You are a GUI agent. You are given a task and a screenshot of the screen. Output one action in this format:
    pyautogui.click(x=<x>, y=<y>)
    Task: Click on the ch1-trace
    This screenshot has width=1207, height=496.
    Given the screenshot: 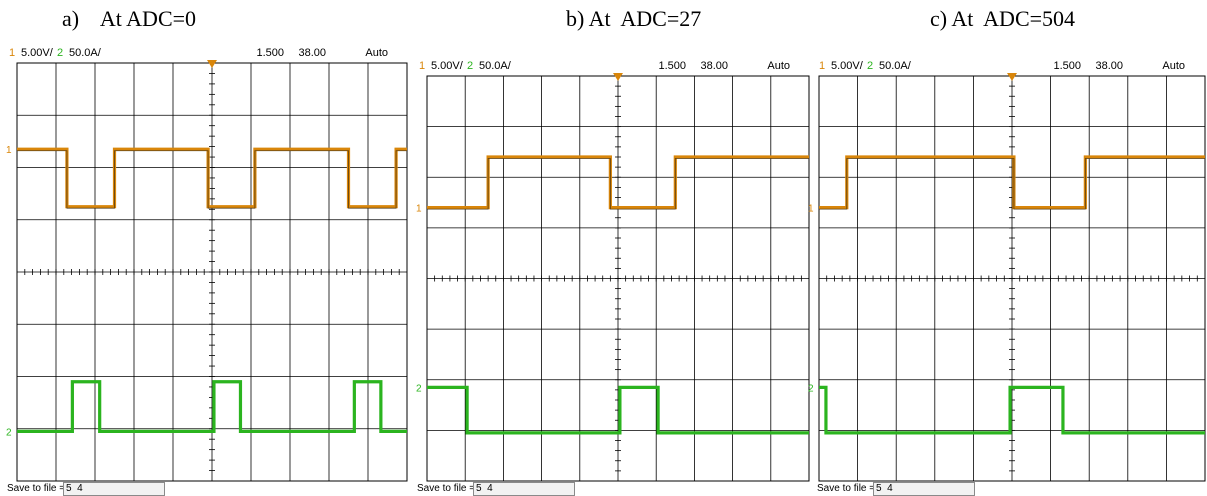 What is the action you would take?
    pyautogui.click(x=212, y=178)
    